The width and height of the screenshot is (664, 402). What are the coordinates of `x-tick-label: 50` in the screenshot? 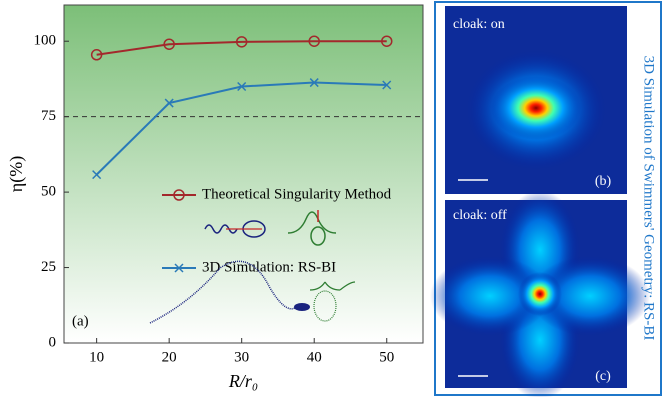 It's located at (386, 357).